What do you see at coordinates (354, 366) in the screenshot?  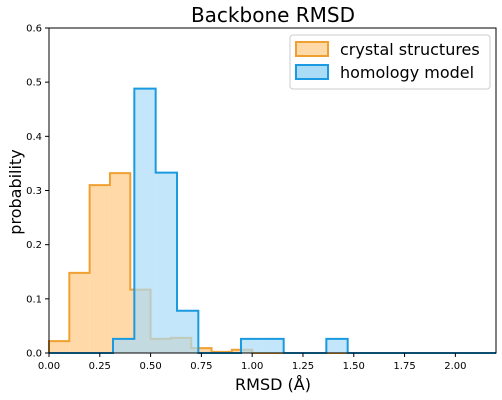 I see `x-tick-label: 1.50` at bounding box center [354, 366].